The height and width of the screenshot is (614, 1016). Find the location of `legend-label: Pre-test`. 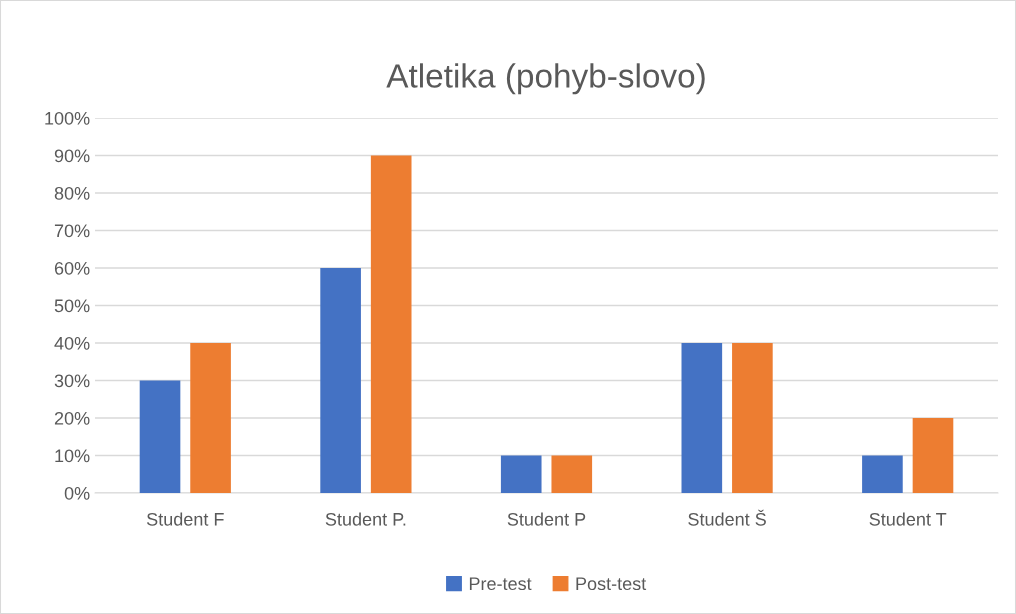

legend-label: Pre-test is located at coordinates (500, 584).